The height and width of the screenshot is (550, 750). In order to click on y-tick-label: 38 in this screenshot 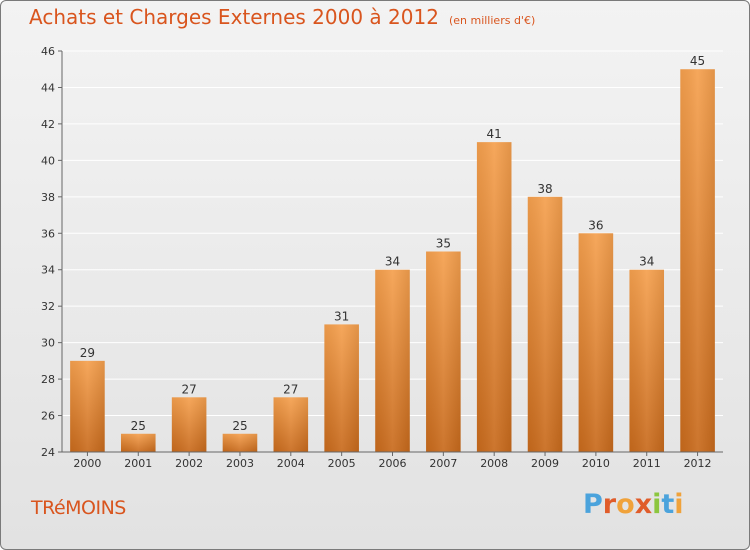, I will do `click(48, 197)`.